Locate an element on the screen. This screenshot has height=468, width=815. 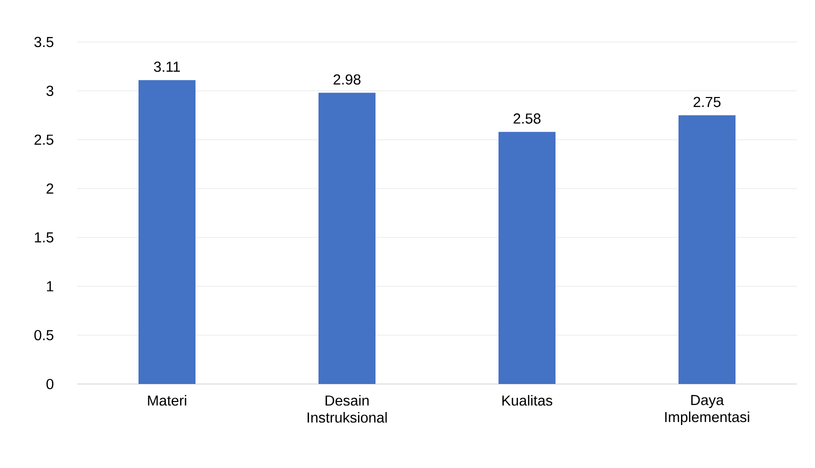
x-tick-label: Desain Instruksional is located at coordinates (347, 409).